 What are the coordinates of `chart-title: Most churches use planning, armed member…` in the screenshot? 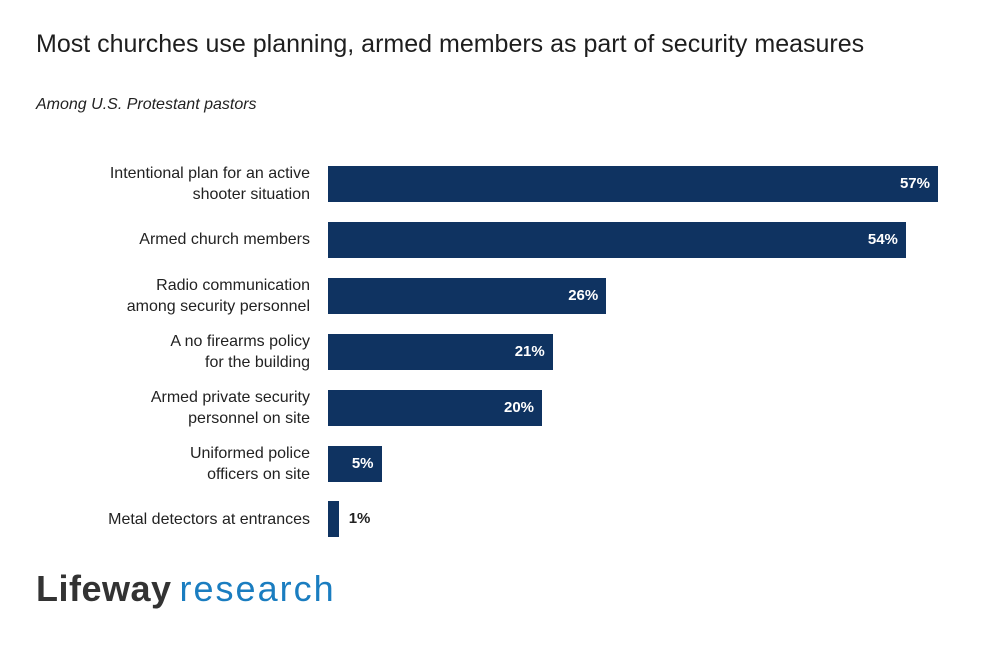 It's located at (450, 44).